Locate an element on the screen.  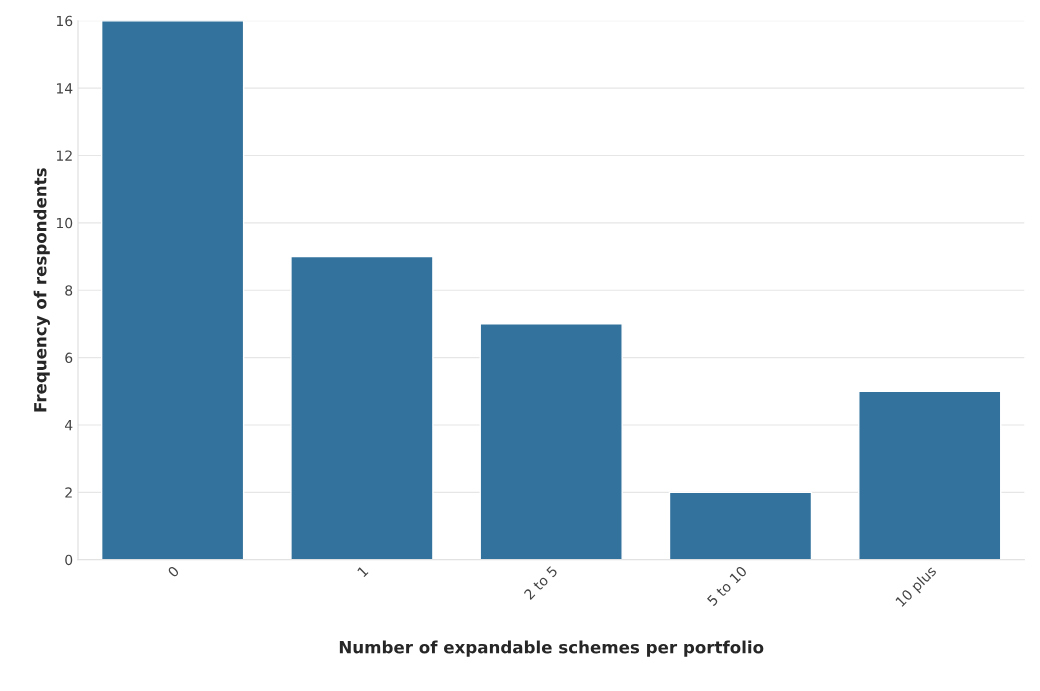
y-tick-label: 16 is located at coordinates (64, 21).